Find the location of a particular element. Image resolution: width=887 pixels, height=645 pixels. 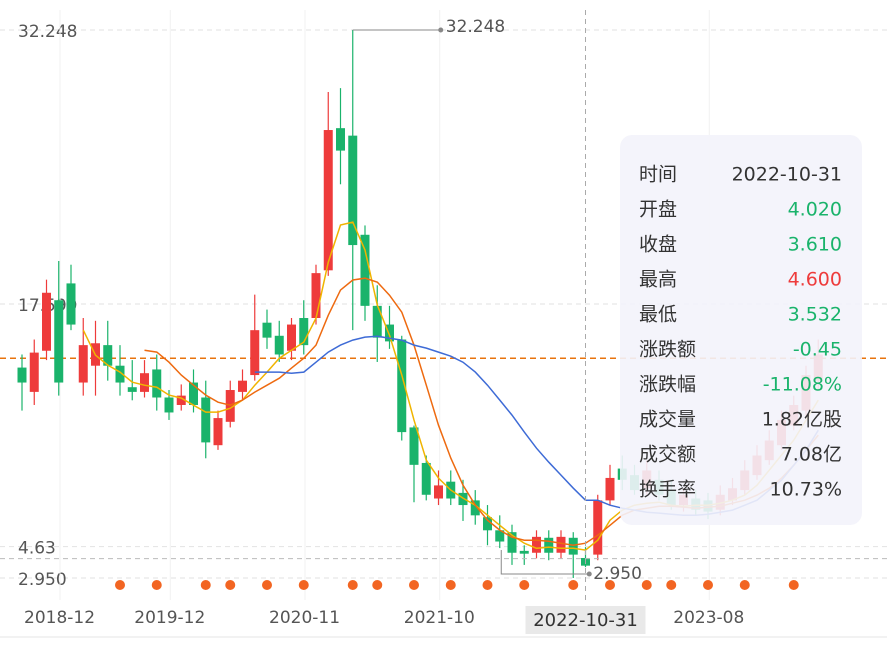

tooltip-value: 10.73% is located at coordinates (806, 490).